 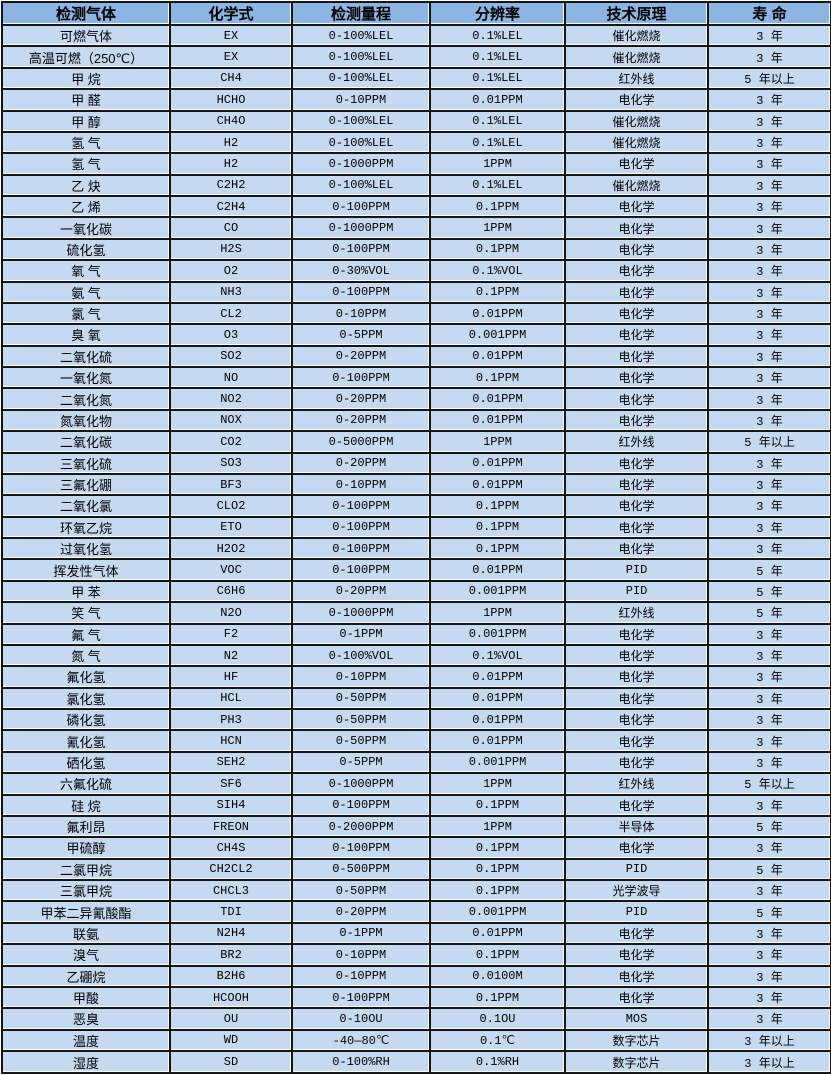 What do you see at coordinates (231, 655) in the screenshot?
I see `cell-formula: N2` at bounding box center [231, 655].